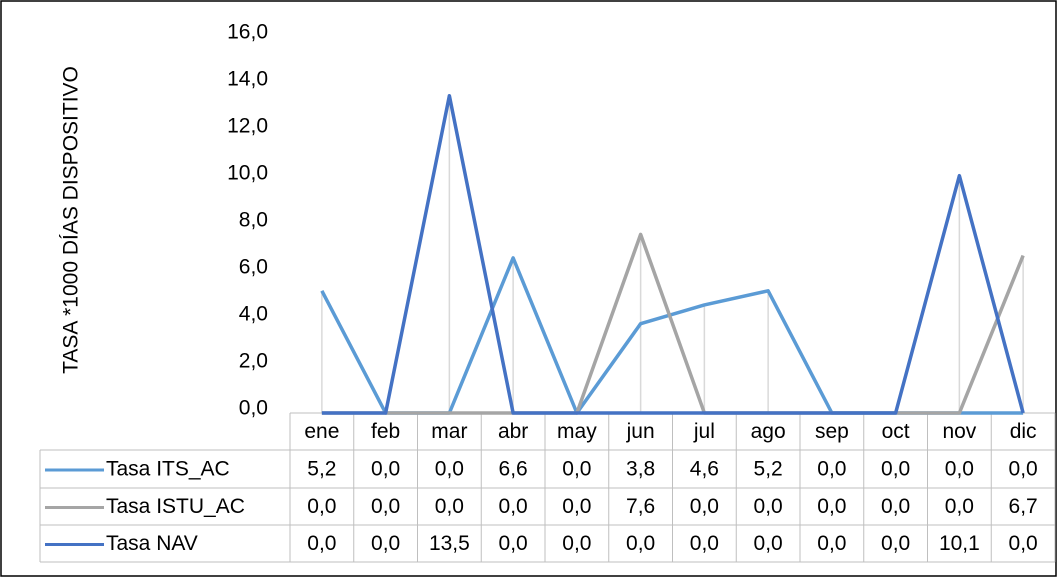 This screenshot has height=582, width=1058. I want to click on x-tick-label: sep, so click(832, 431).